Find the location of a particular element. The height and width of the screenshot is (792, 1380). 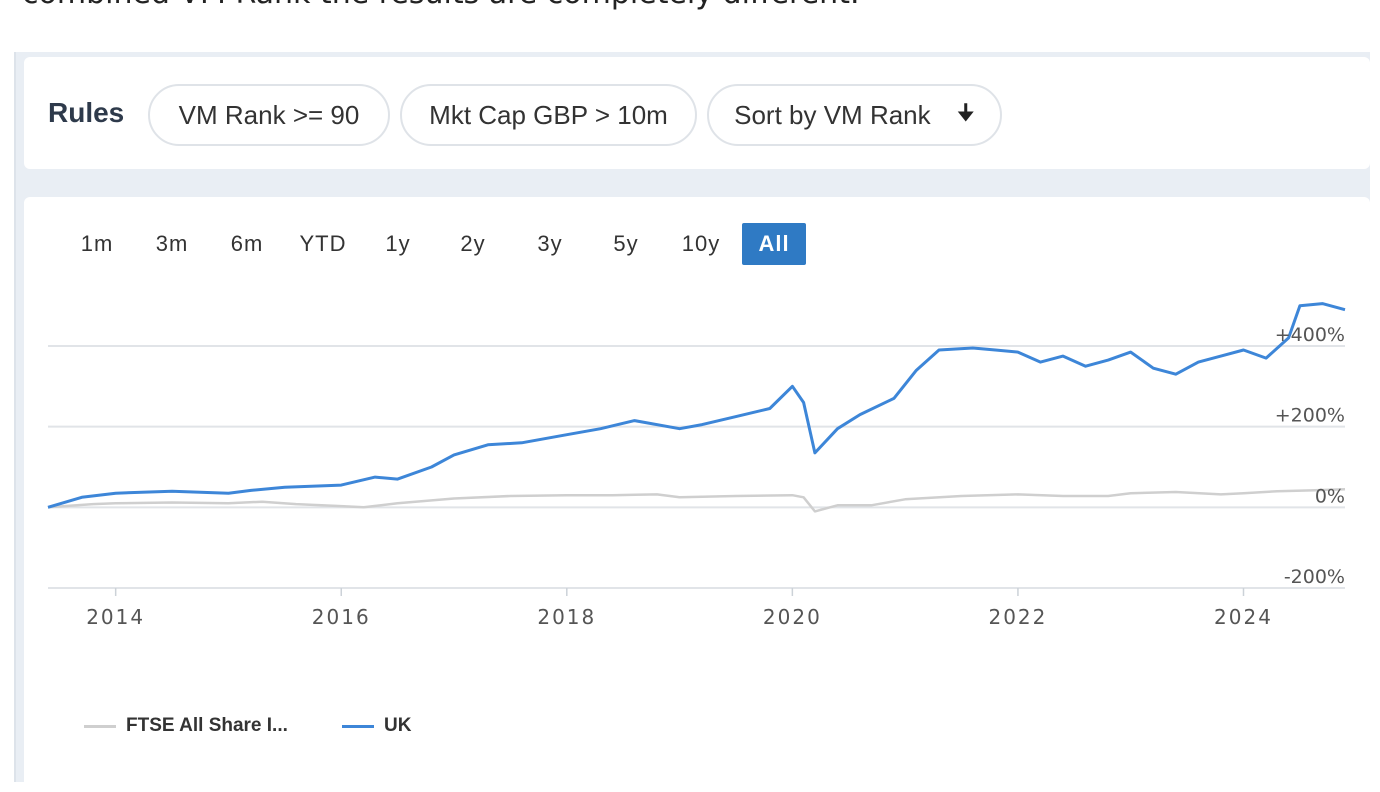

range-button-ytd: YTD is located at coordinates (323, 243).